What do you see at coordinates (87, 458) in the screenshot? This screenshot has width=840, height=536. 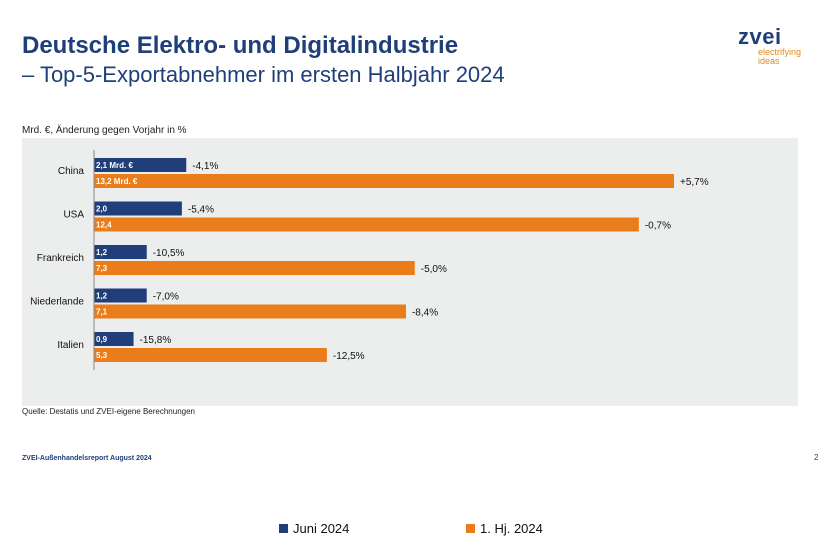 I see `footer-report-title: ZVEI-Außenhandelsreport August 2024` at bounding box center [87, 458].